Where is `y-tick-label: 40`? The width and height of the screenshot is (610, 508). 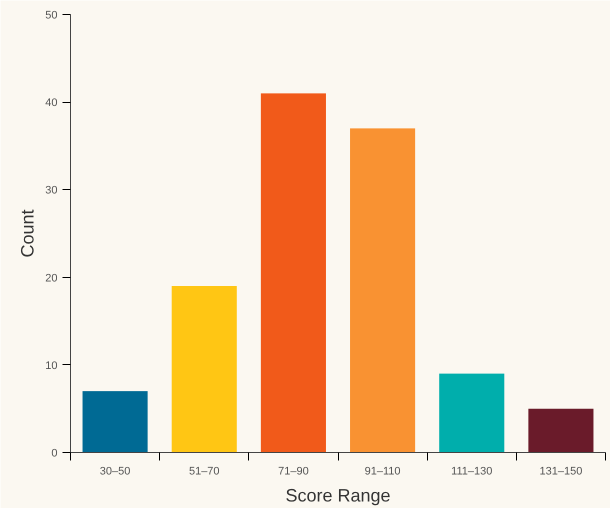 y-tick-label: 40 is located at coordinates (51, 103).